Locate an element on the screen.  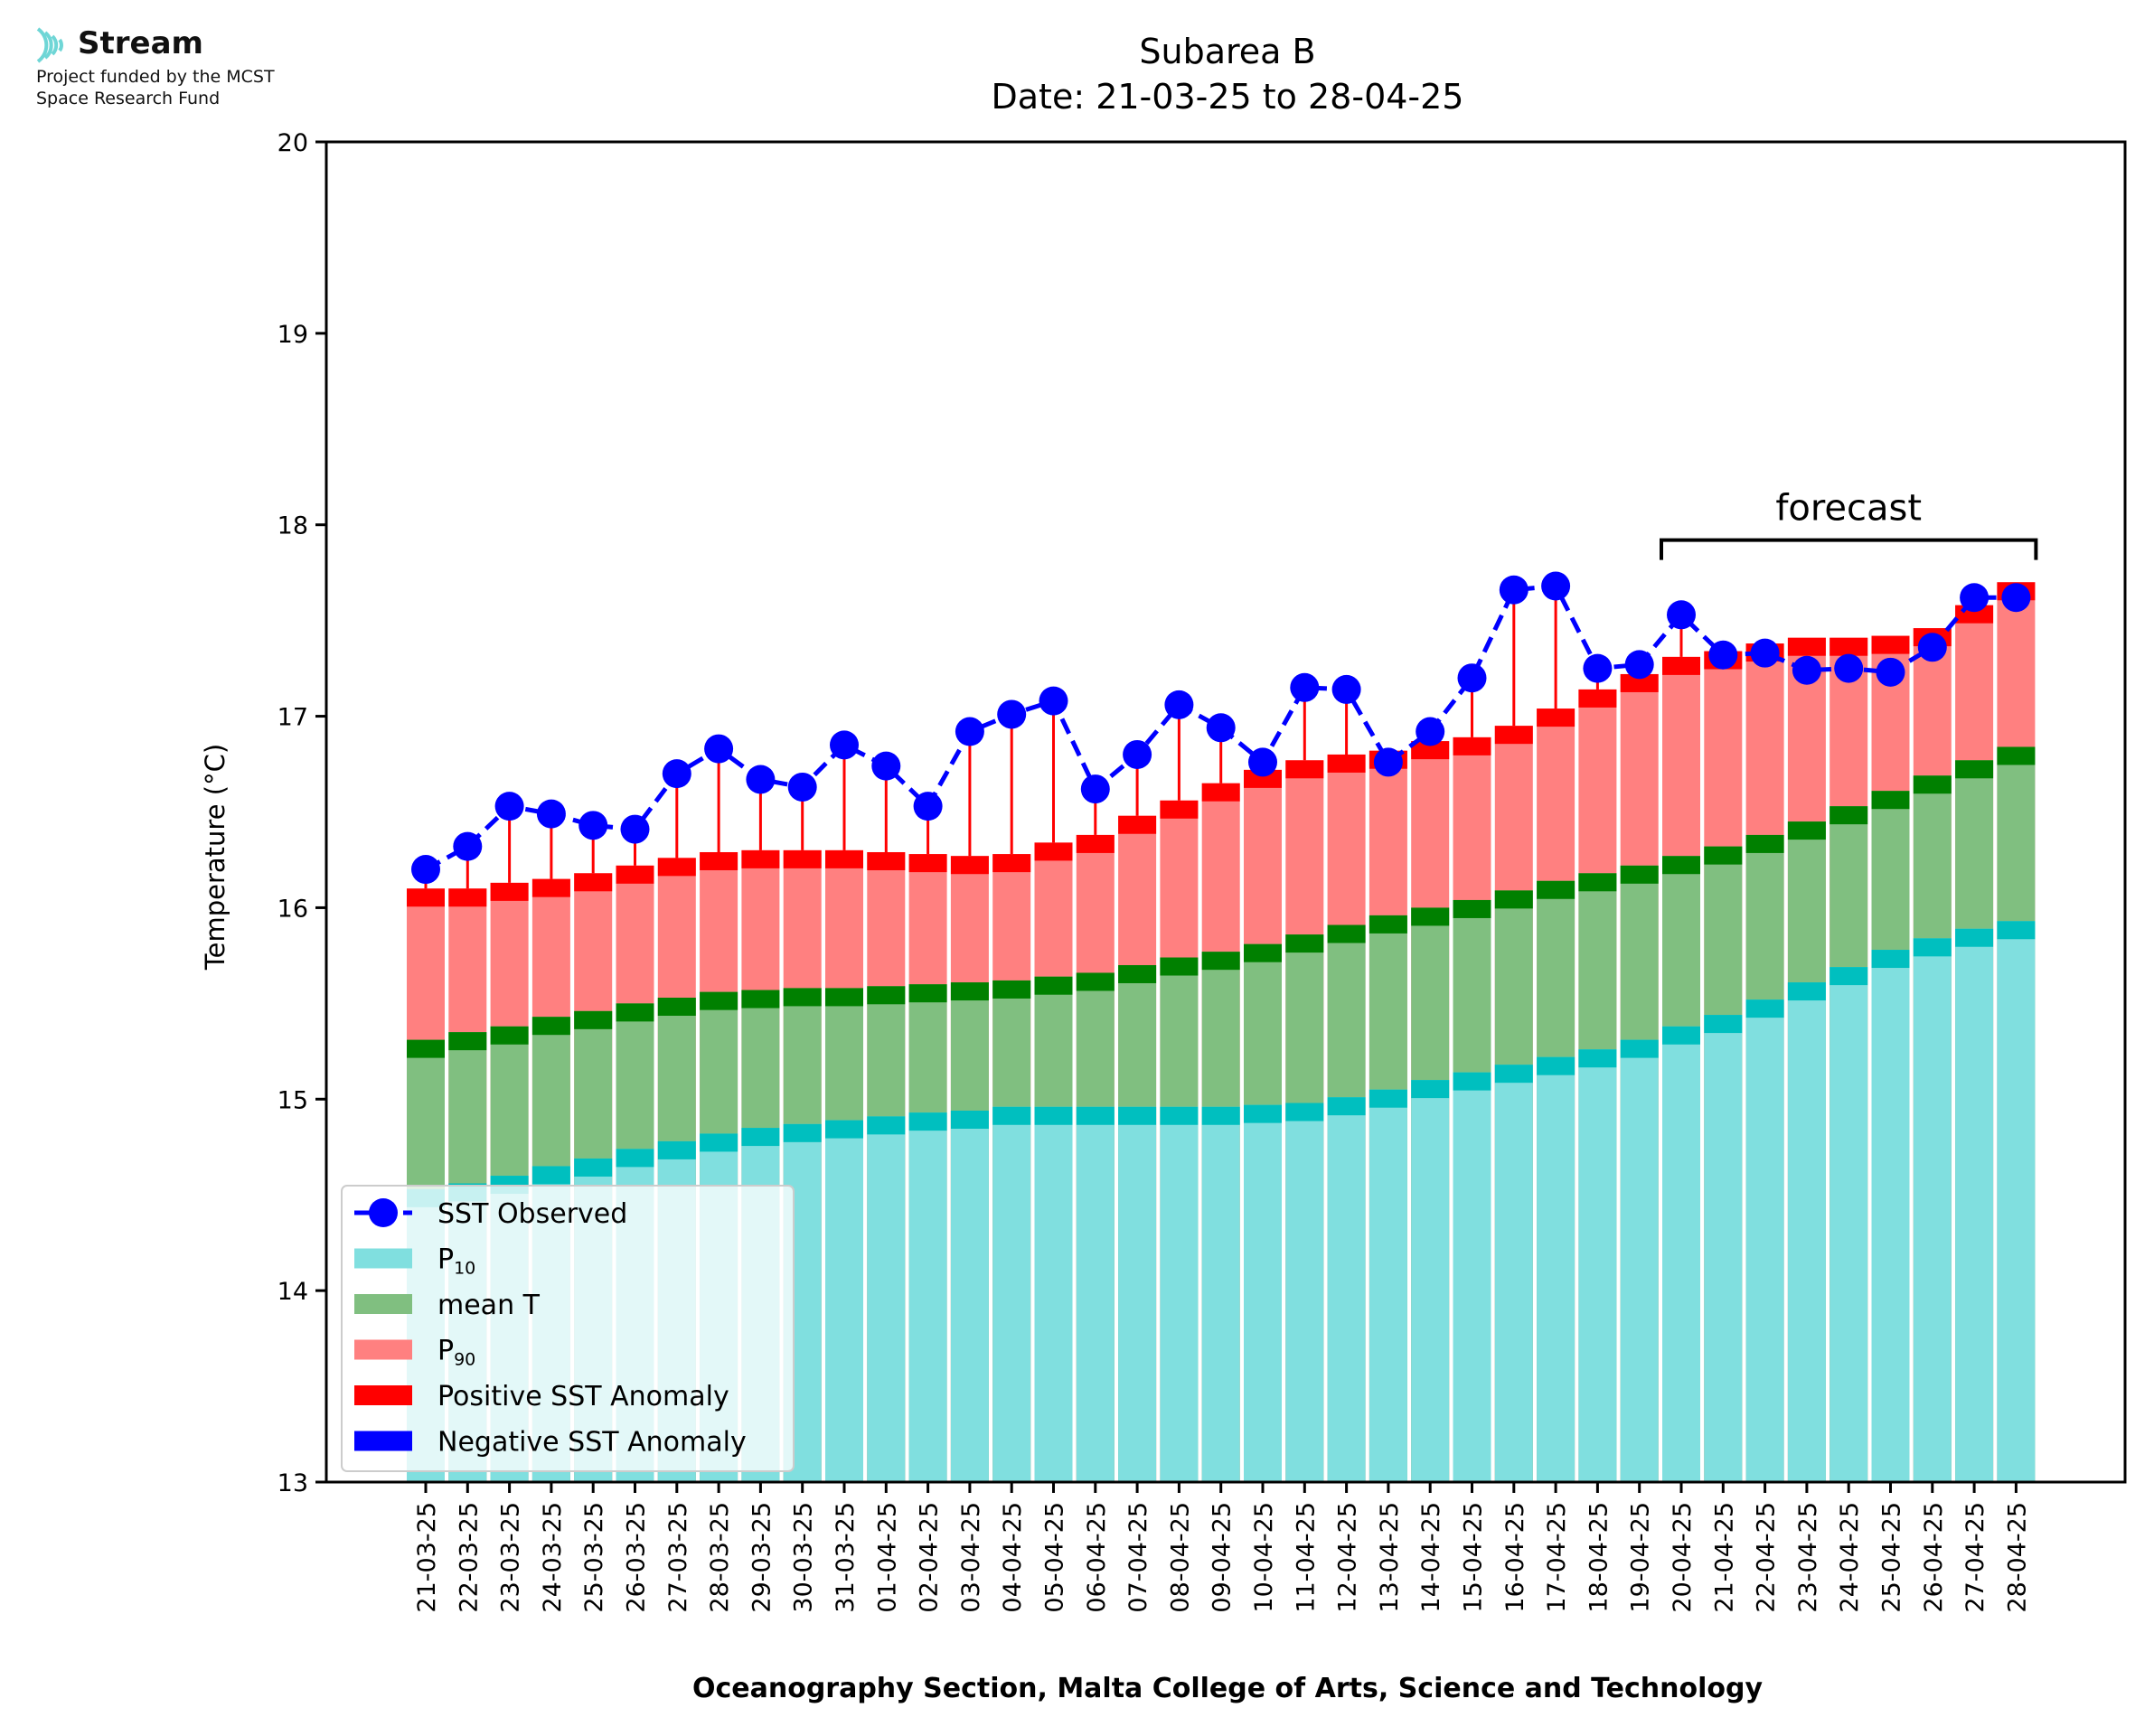
x-tick-label: 28-03-25 is located at coordinates (720, 1558).